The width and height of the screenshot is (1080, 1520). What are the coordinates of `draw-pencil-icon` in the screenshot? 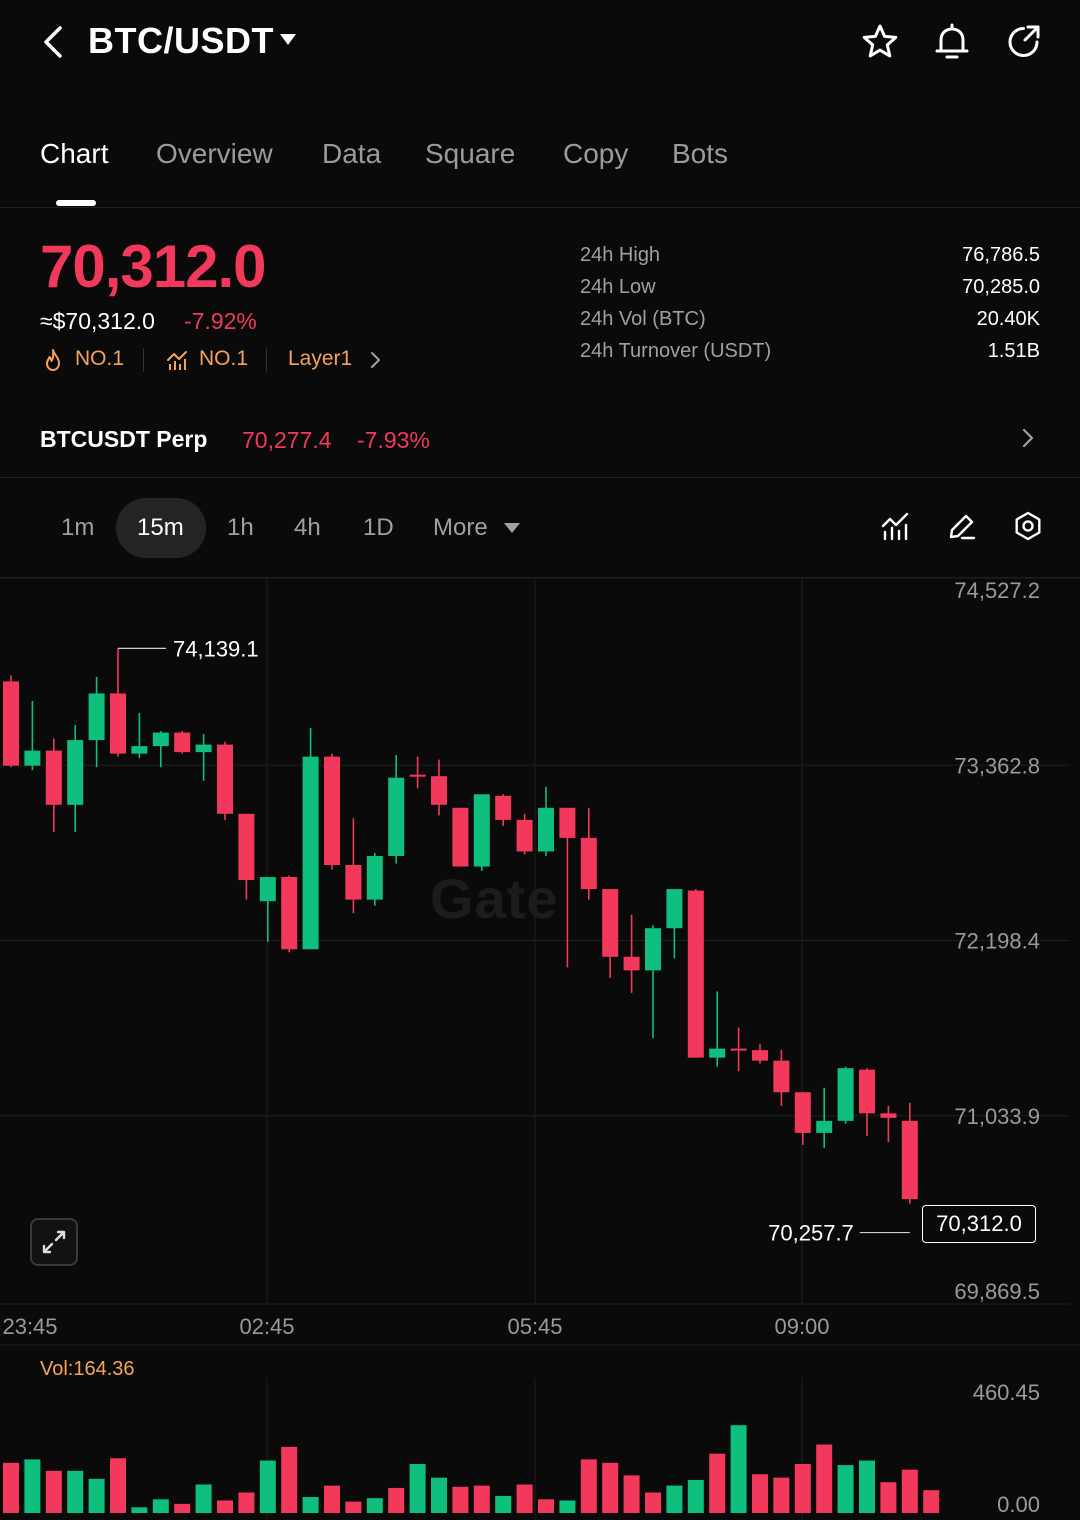 It's located at (962, 526).